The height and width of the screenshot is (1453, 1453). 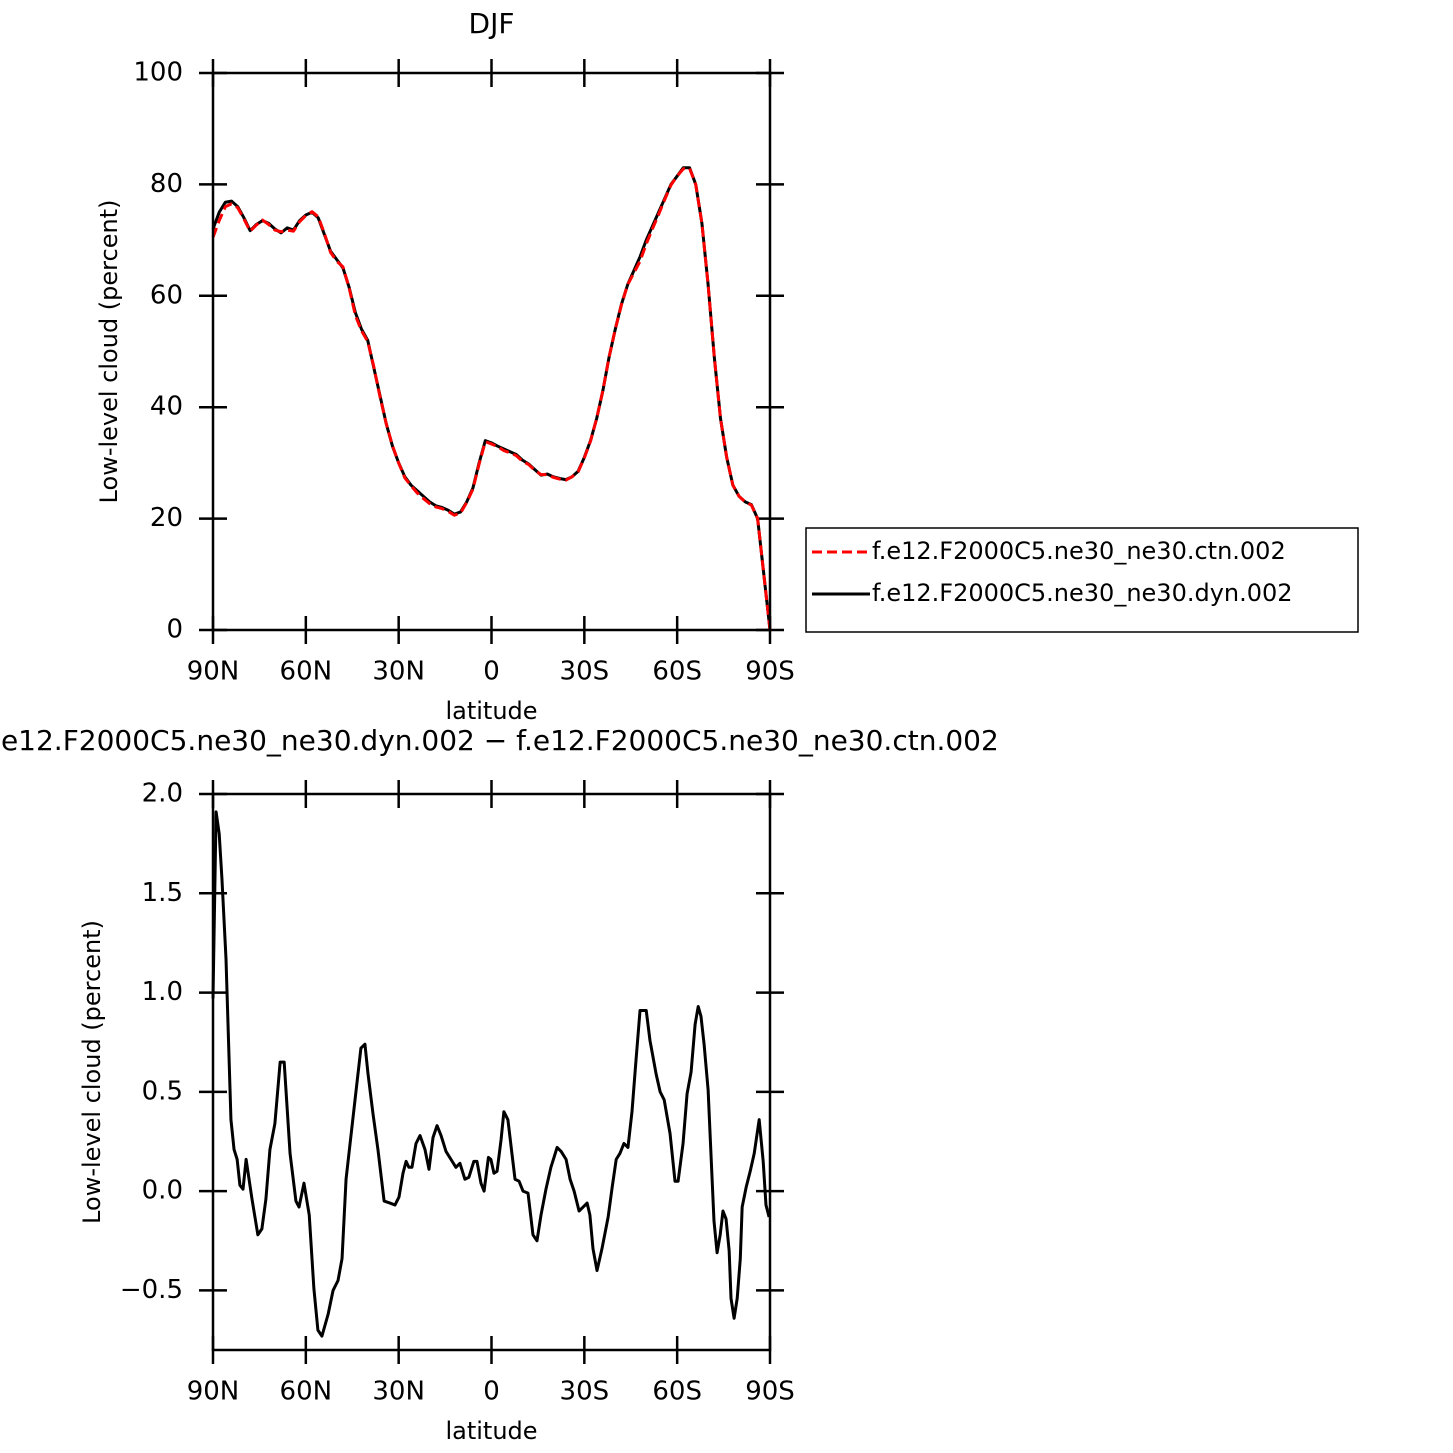 What do you see at coordinates (174, 630) in the screenshot?
I see `y-tick-label: 0` at bounding box center [174, 630].